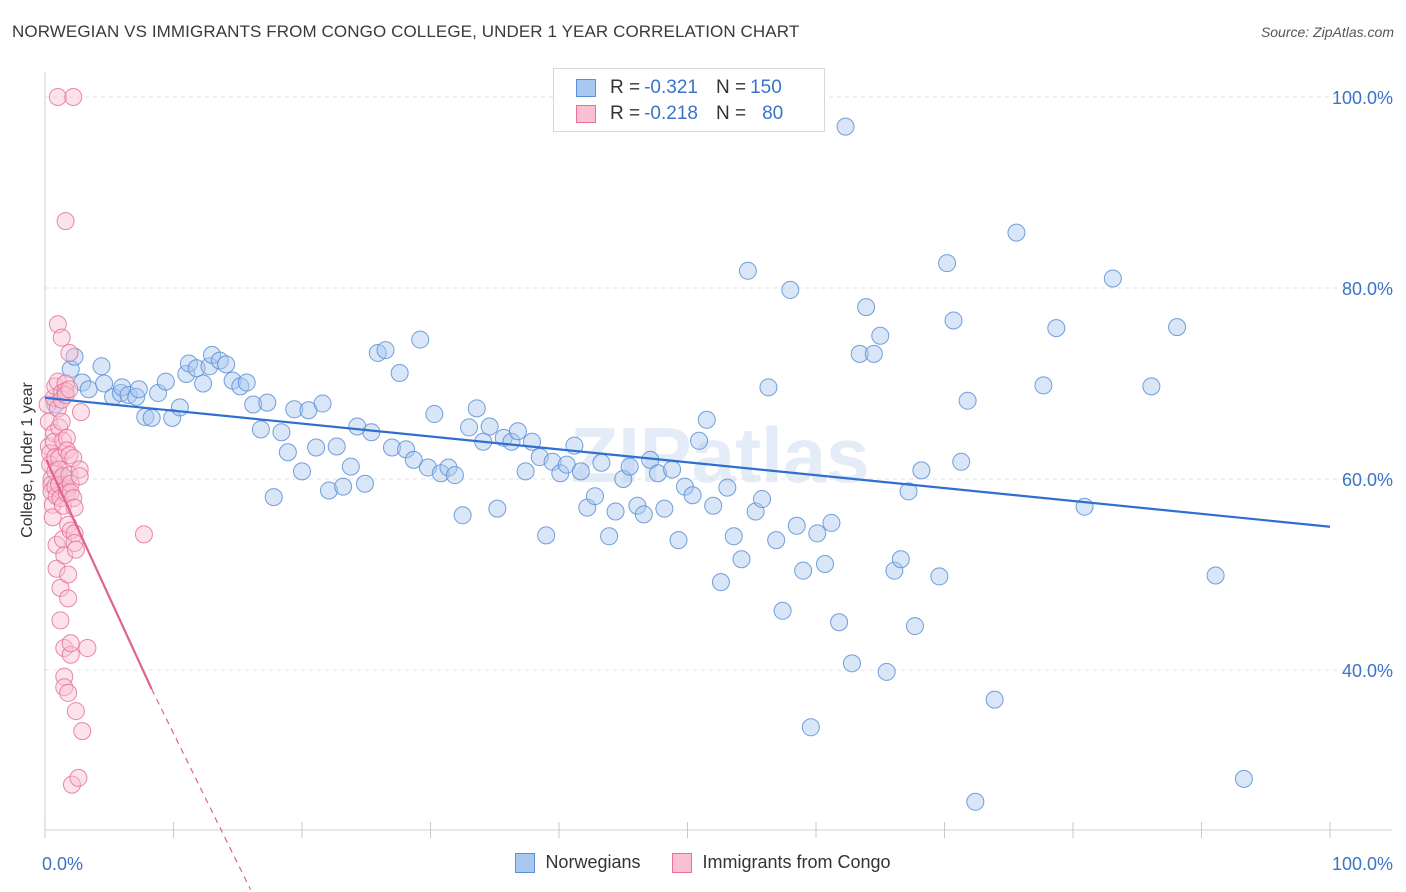  Describe the element at coordinates (95, 441) in the screenshot. I see `congo-points` at that location.